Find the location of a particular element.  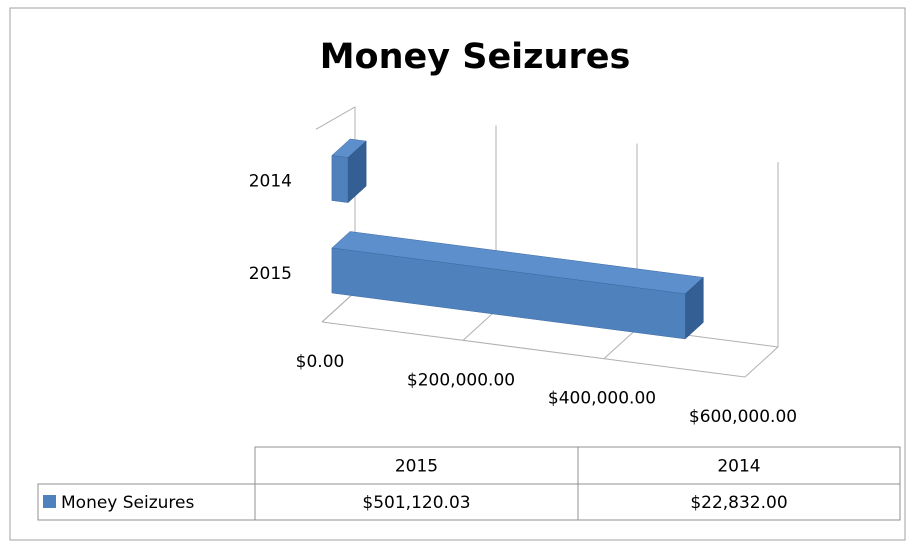

chart-title: Money Seizures is located at coordinates (475, 57).